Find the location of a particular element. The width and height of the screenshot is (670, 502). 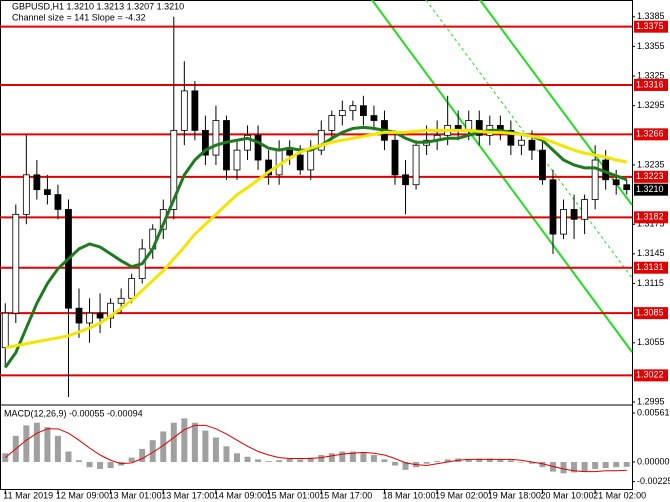

level-label: 1.3022 is located at coordinates (650, 375).